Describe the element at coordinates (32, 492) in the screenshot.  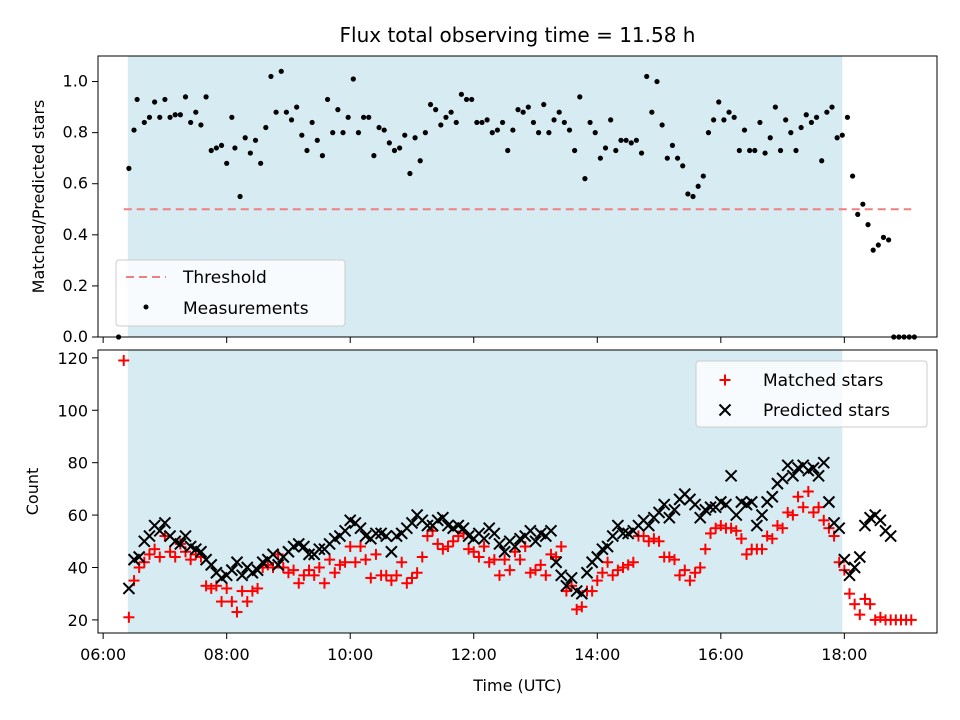
I see `bottom-y-axis-label: Count` at that location.